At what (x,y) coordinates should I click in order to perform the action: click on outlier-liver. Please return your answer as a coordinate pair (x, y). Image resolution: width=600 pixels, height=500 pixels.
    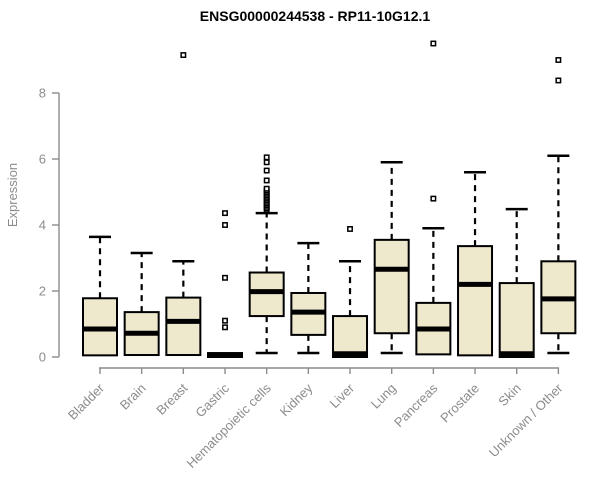
    Looking at the image, I should click on (350, 229).